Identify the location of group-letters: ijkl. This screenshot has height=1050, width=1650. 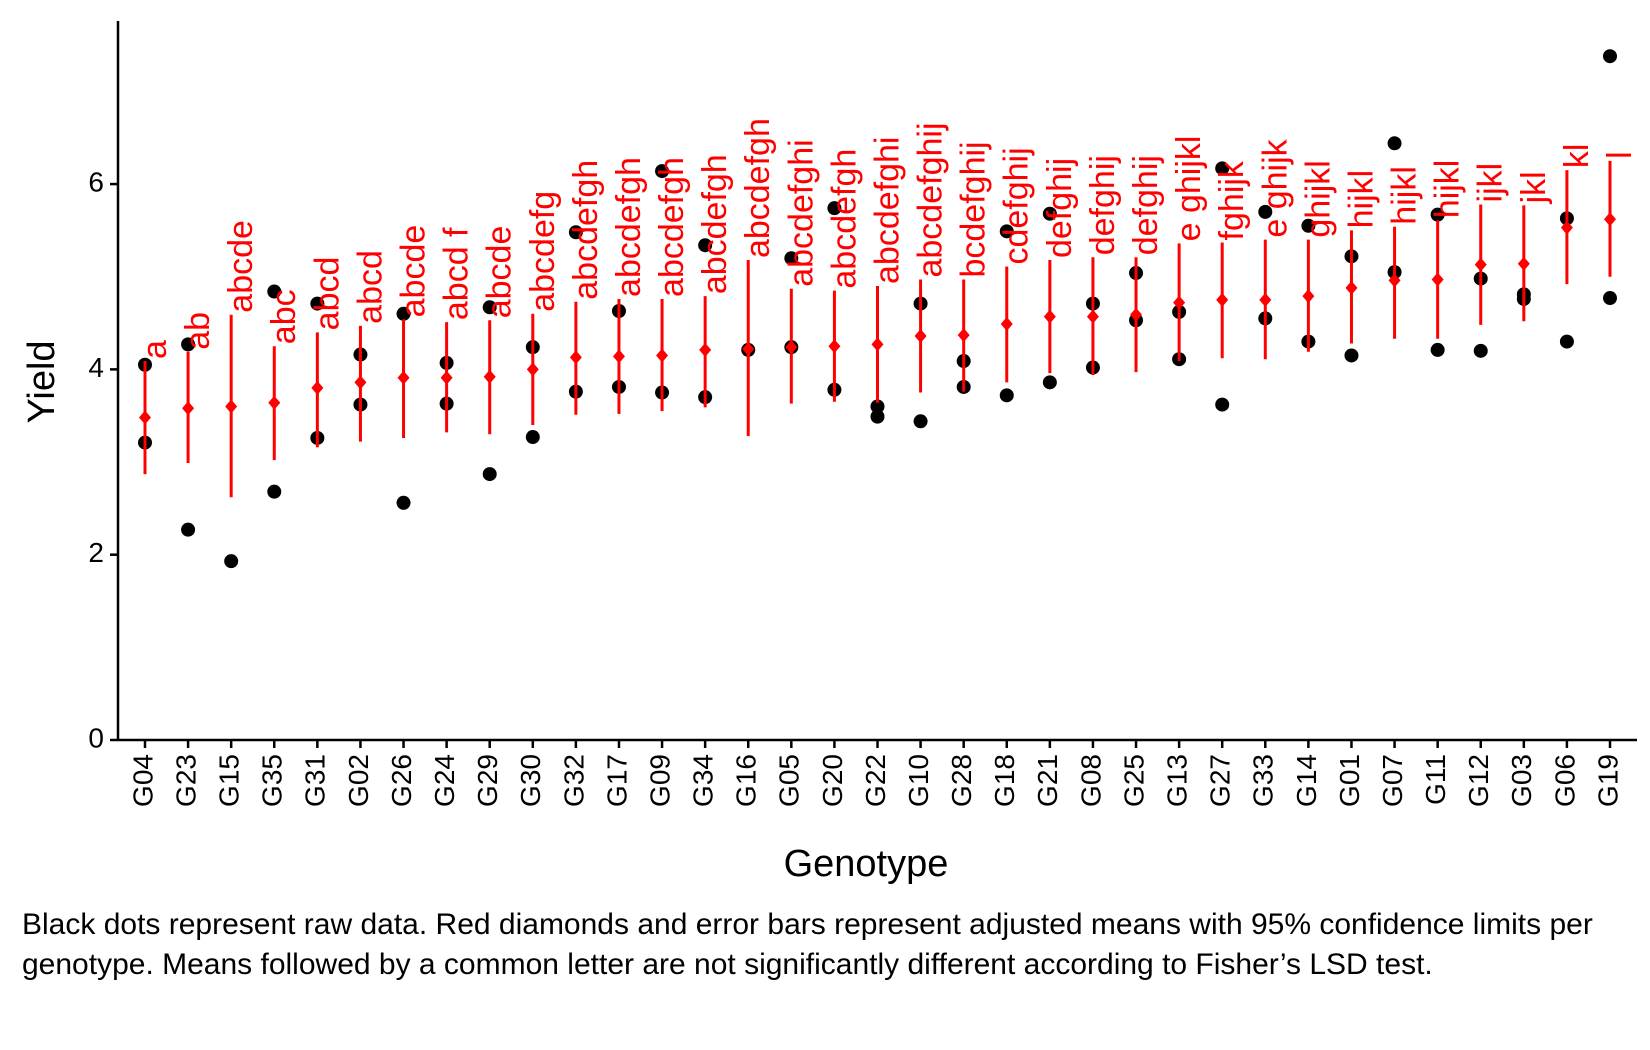
(1491, 183).